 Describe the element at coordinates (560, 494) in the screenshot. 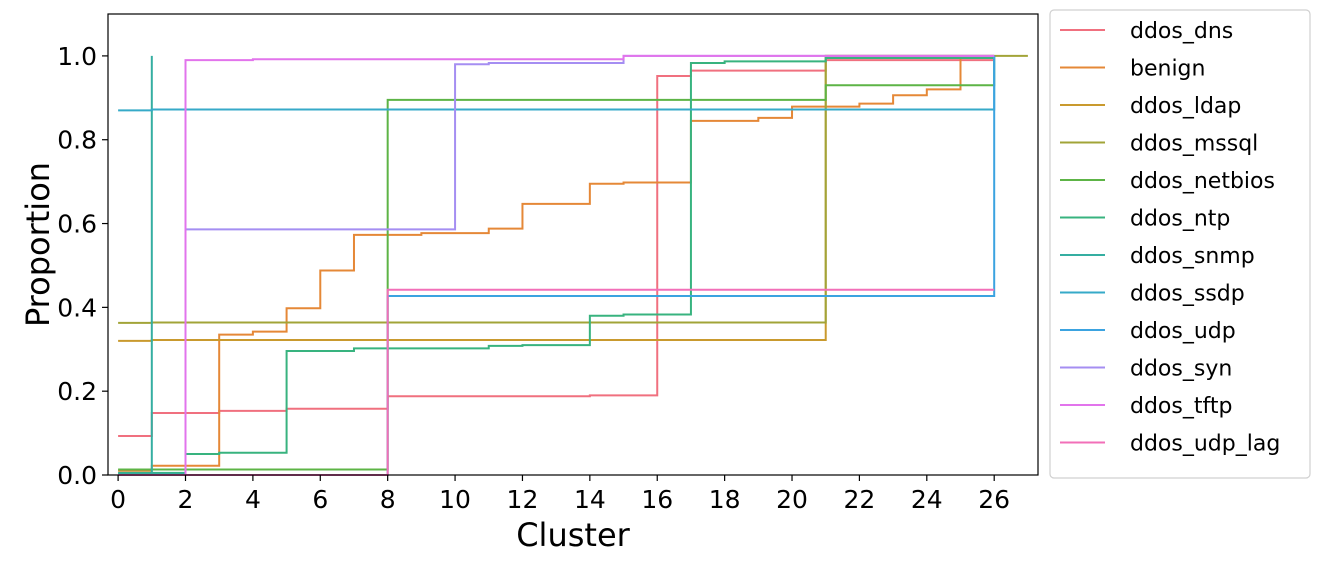

I see `x-axis: 0 2 4 6 8 10 12 14 16 18 20 22 24 26` at that location.